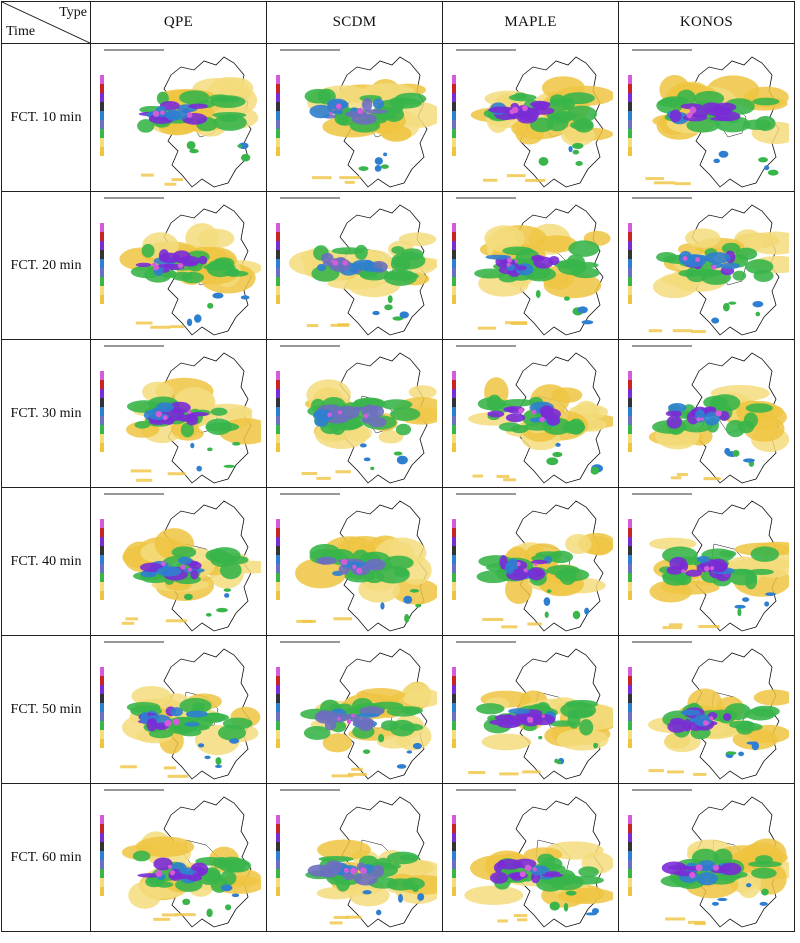  Describe the element at coordinates (21, 31) in the screenshot. I see `time-label: Time` at that location.